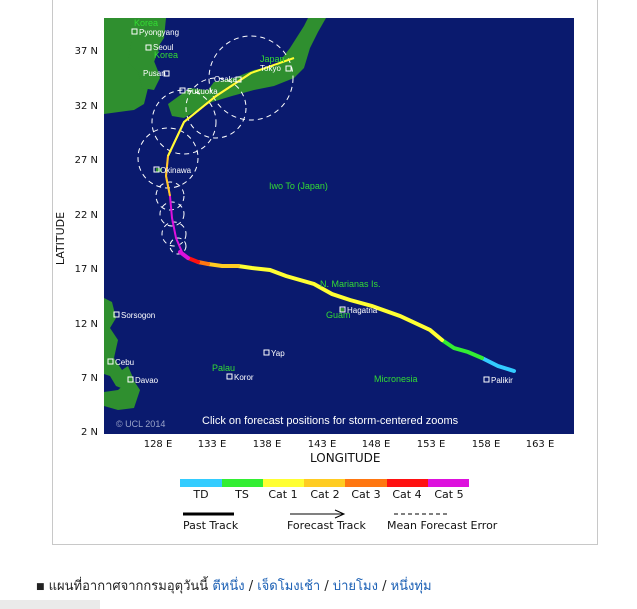 This screenshot has width=637, height=609. I want to click on copyright-text: © UCL 2014, so click(140, 424).